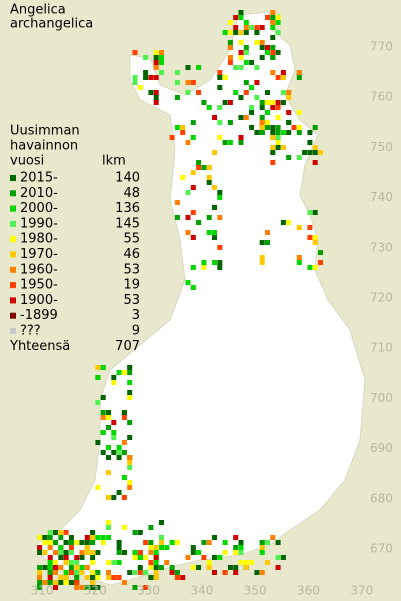 The width and height of the screenshot is (401, 601). What do you see at coordinates (131, 254) in the screenshot?
I see `legend-count: 46` at bounding box center [131, 254].